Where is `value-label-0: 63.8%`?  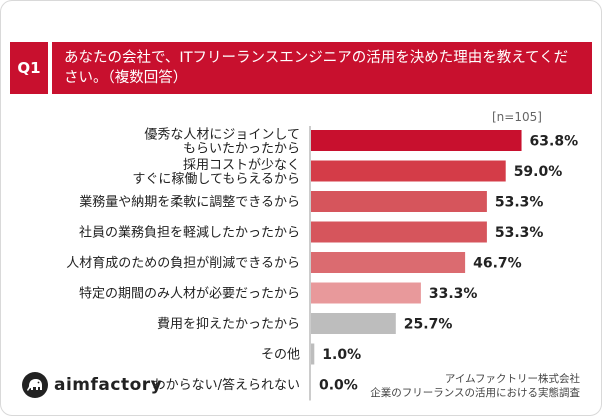 value-label-0: 63.8% is located at coordinates (554, 142).